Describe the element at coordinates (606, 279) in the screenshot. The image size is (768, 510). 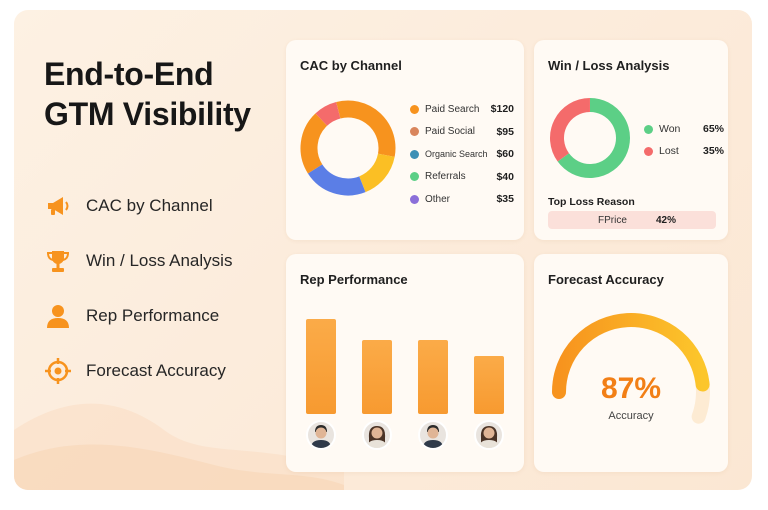
I see `forecast-card-title: Forecast Accuracy` at that location.